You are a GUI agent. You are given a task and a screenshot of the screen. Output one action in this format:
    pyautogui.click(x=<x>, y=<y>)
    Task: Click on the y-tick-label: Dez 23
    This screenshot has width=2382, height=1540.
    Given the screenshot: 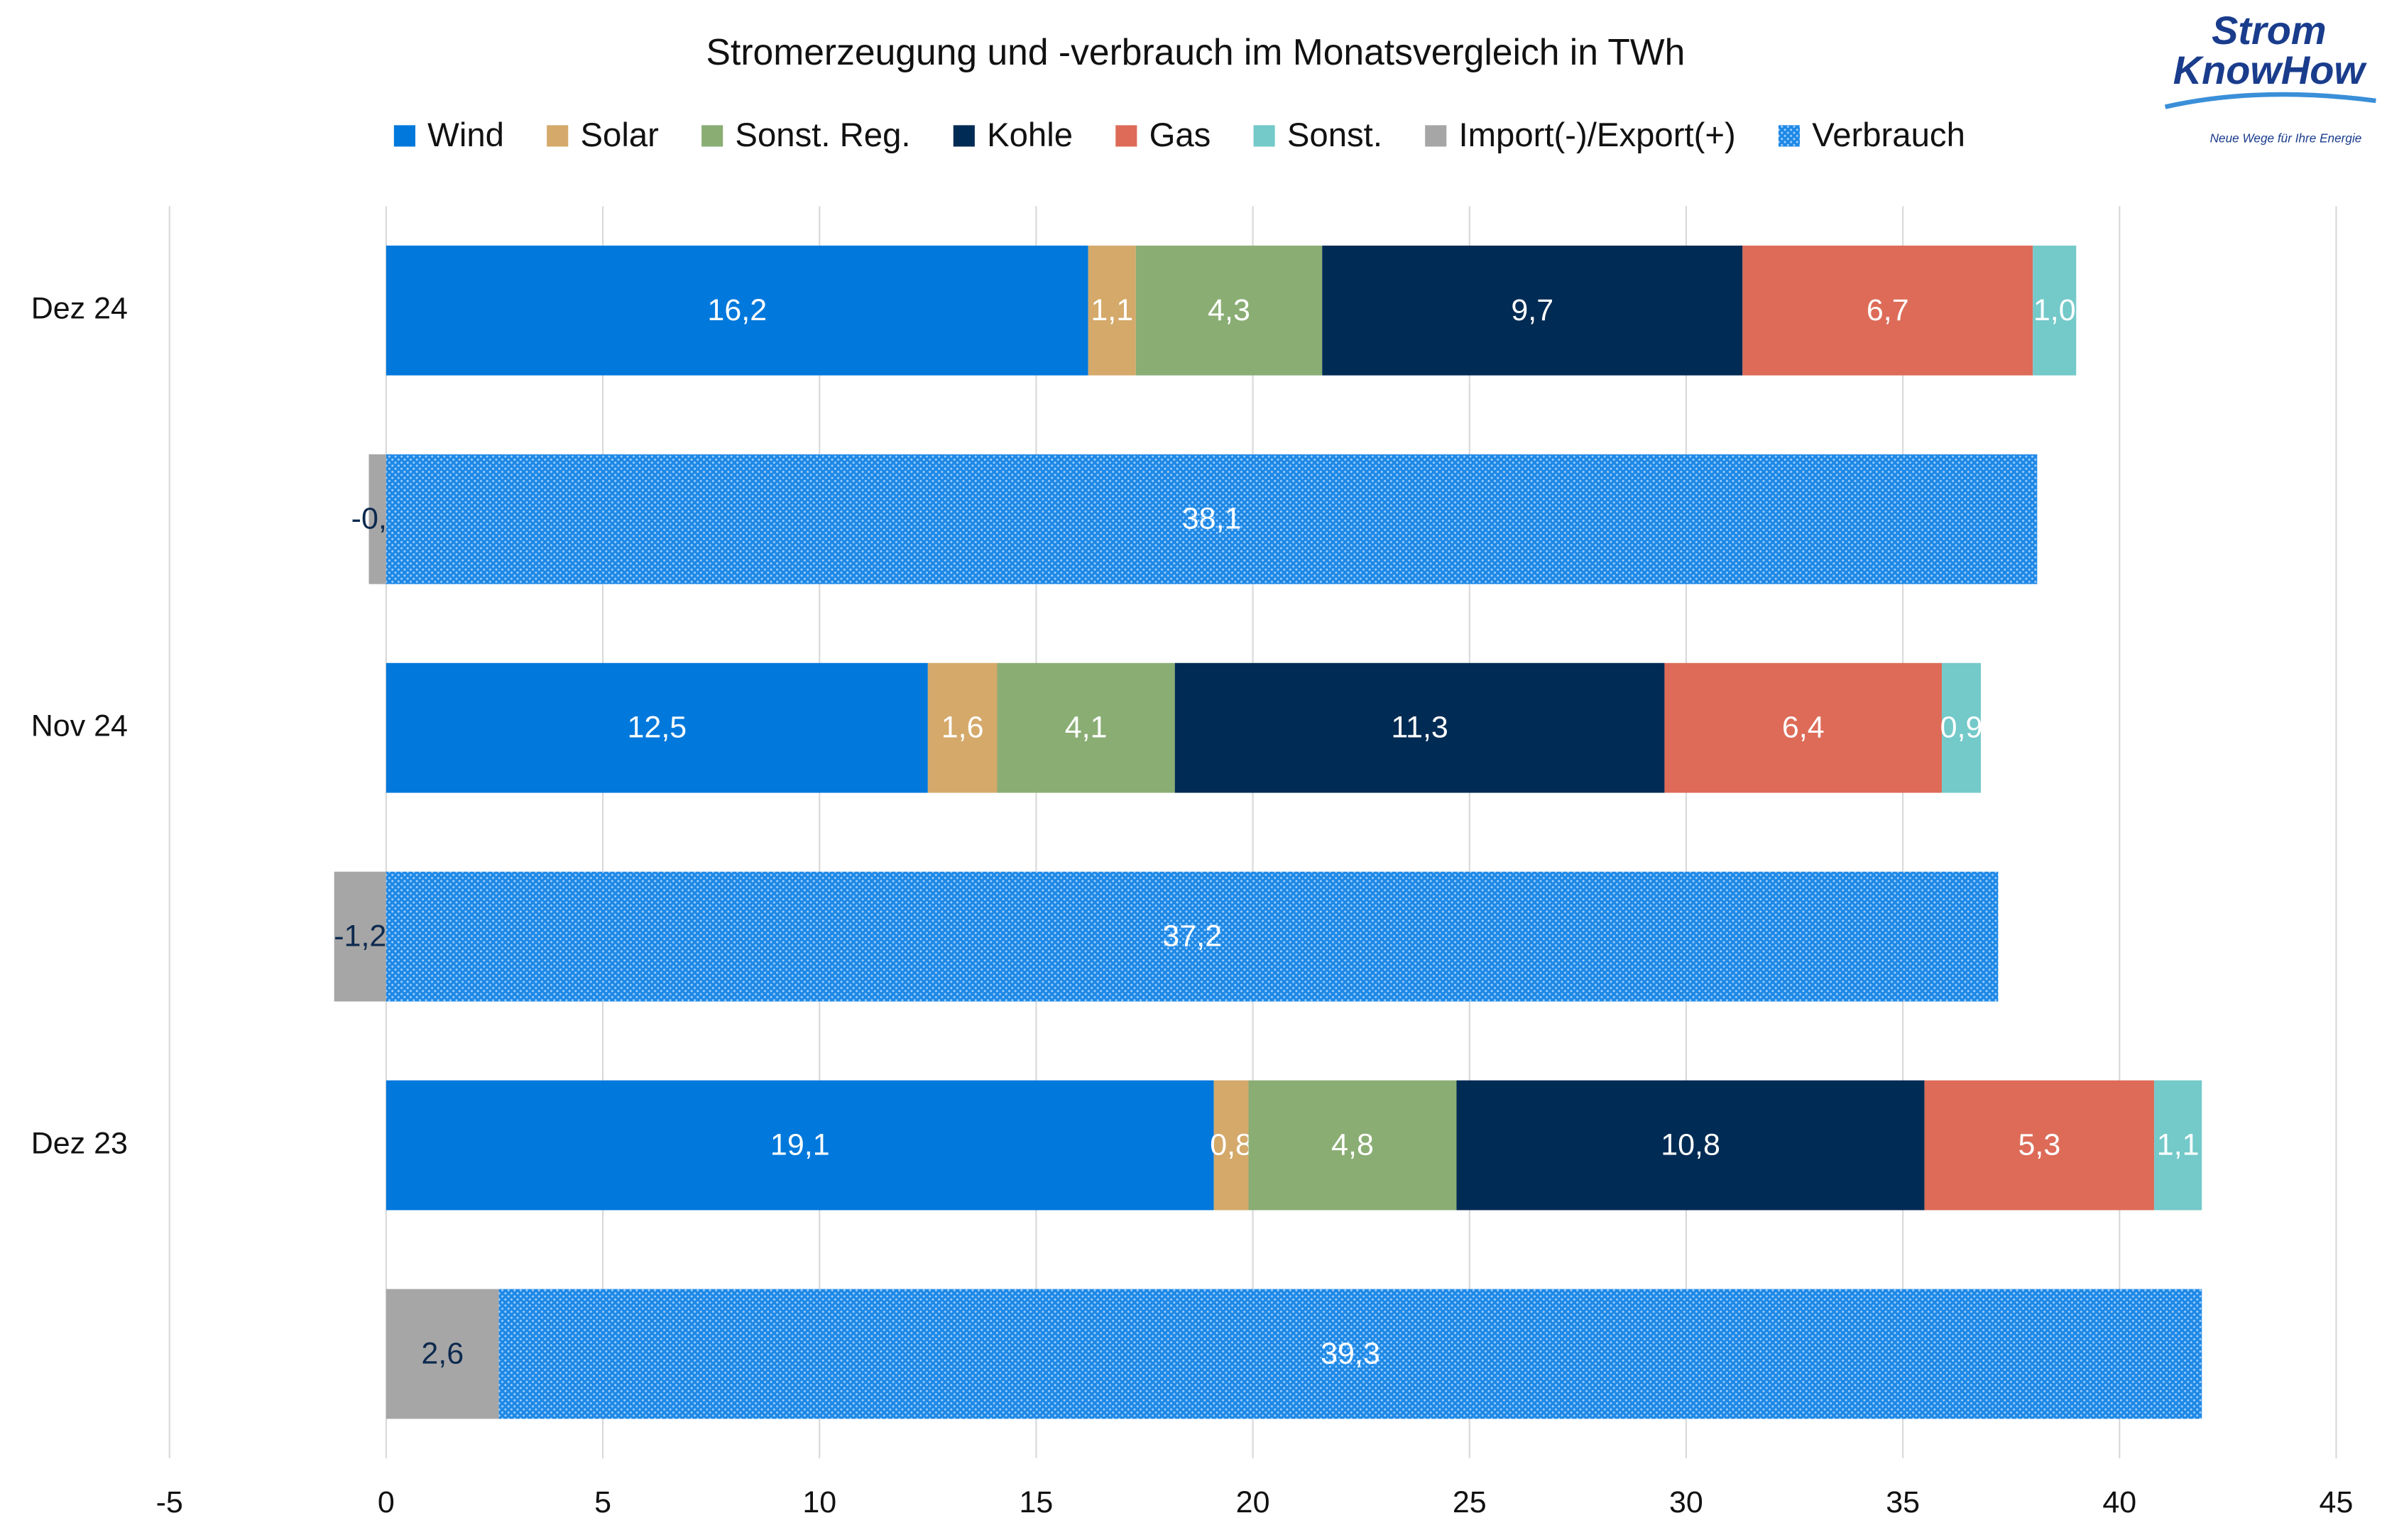 What is the action you would take?
    pyautogui.click(x=79, y=1143)
    